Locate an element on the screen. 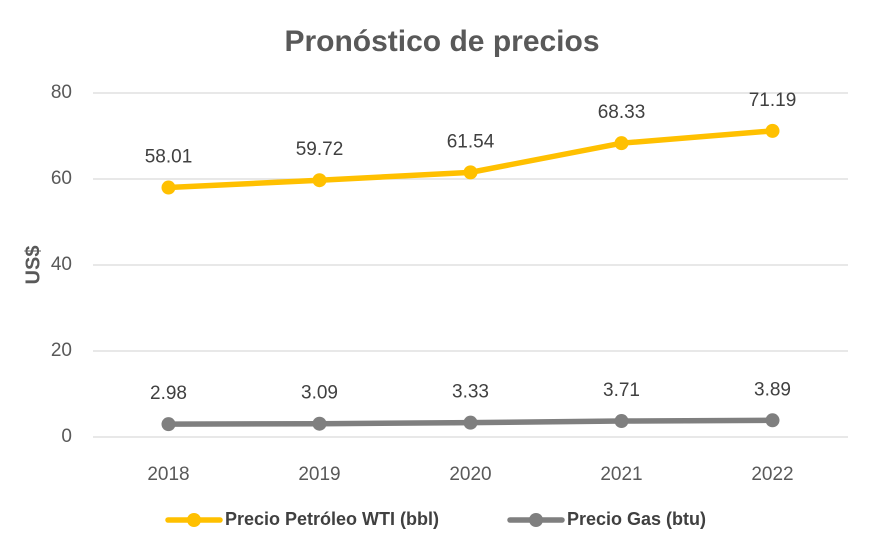 This screenshot has height=540, width=885. y-tick-label: 60 is located at coordinates (61, 178).